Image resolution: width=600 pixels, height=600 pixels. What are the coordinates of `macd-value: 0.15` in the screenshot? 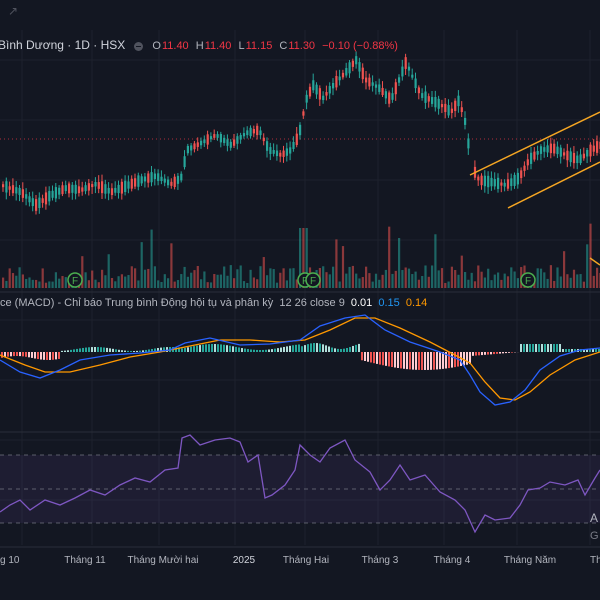 It's located at (389, 303).